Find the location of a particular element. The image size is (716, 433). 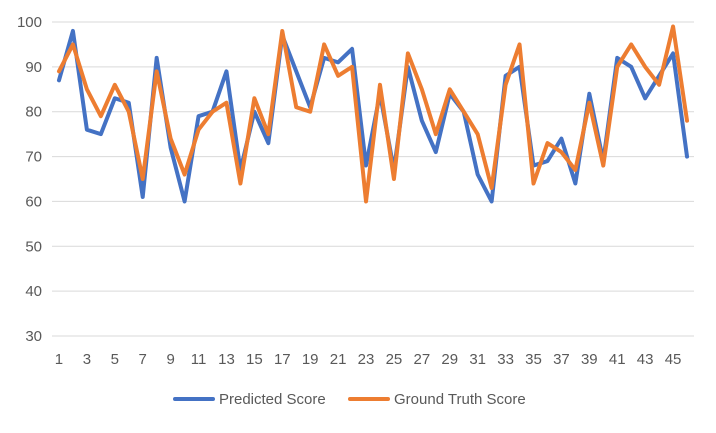

x-tick-label: 9 is located at coordinates (170, 359).